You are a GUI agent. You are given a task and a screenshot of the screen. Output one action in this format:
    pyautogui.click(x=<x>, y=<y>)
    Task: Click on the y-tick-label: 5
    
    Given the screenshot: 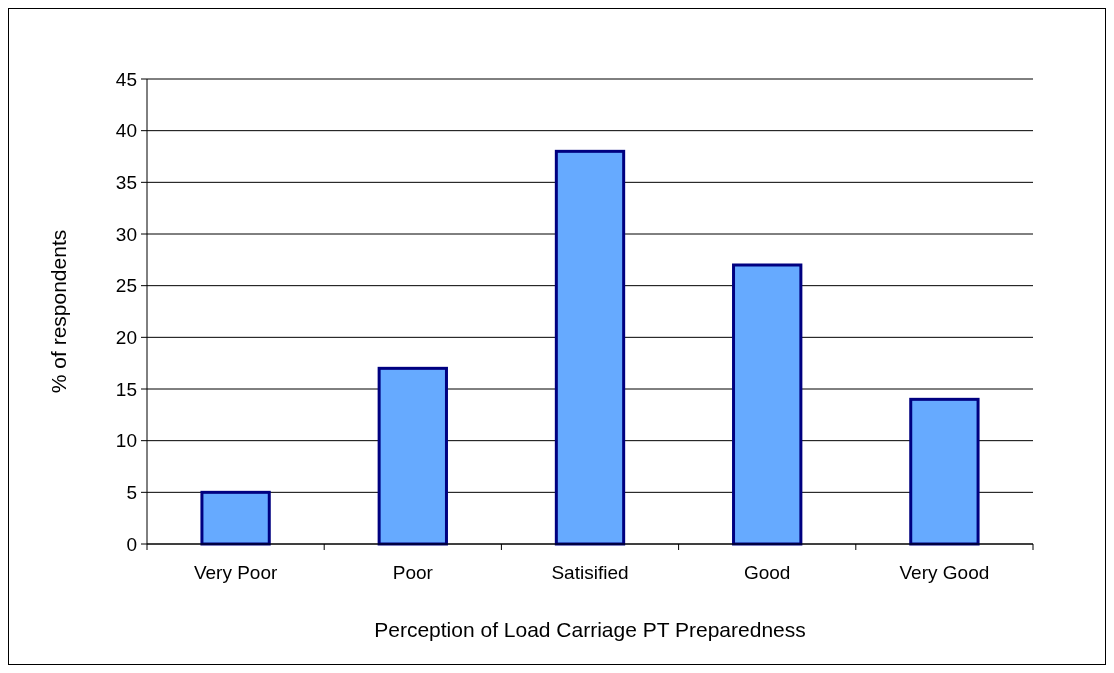 What is the action you would take?
    pyautogui.click(x=131, y=492)
    